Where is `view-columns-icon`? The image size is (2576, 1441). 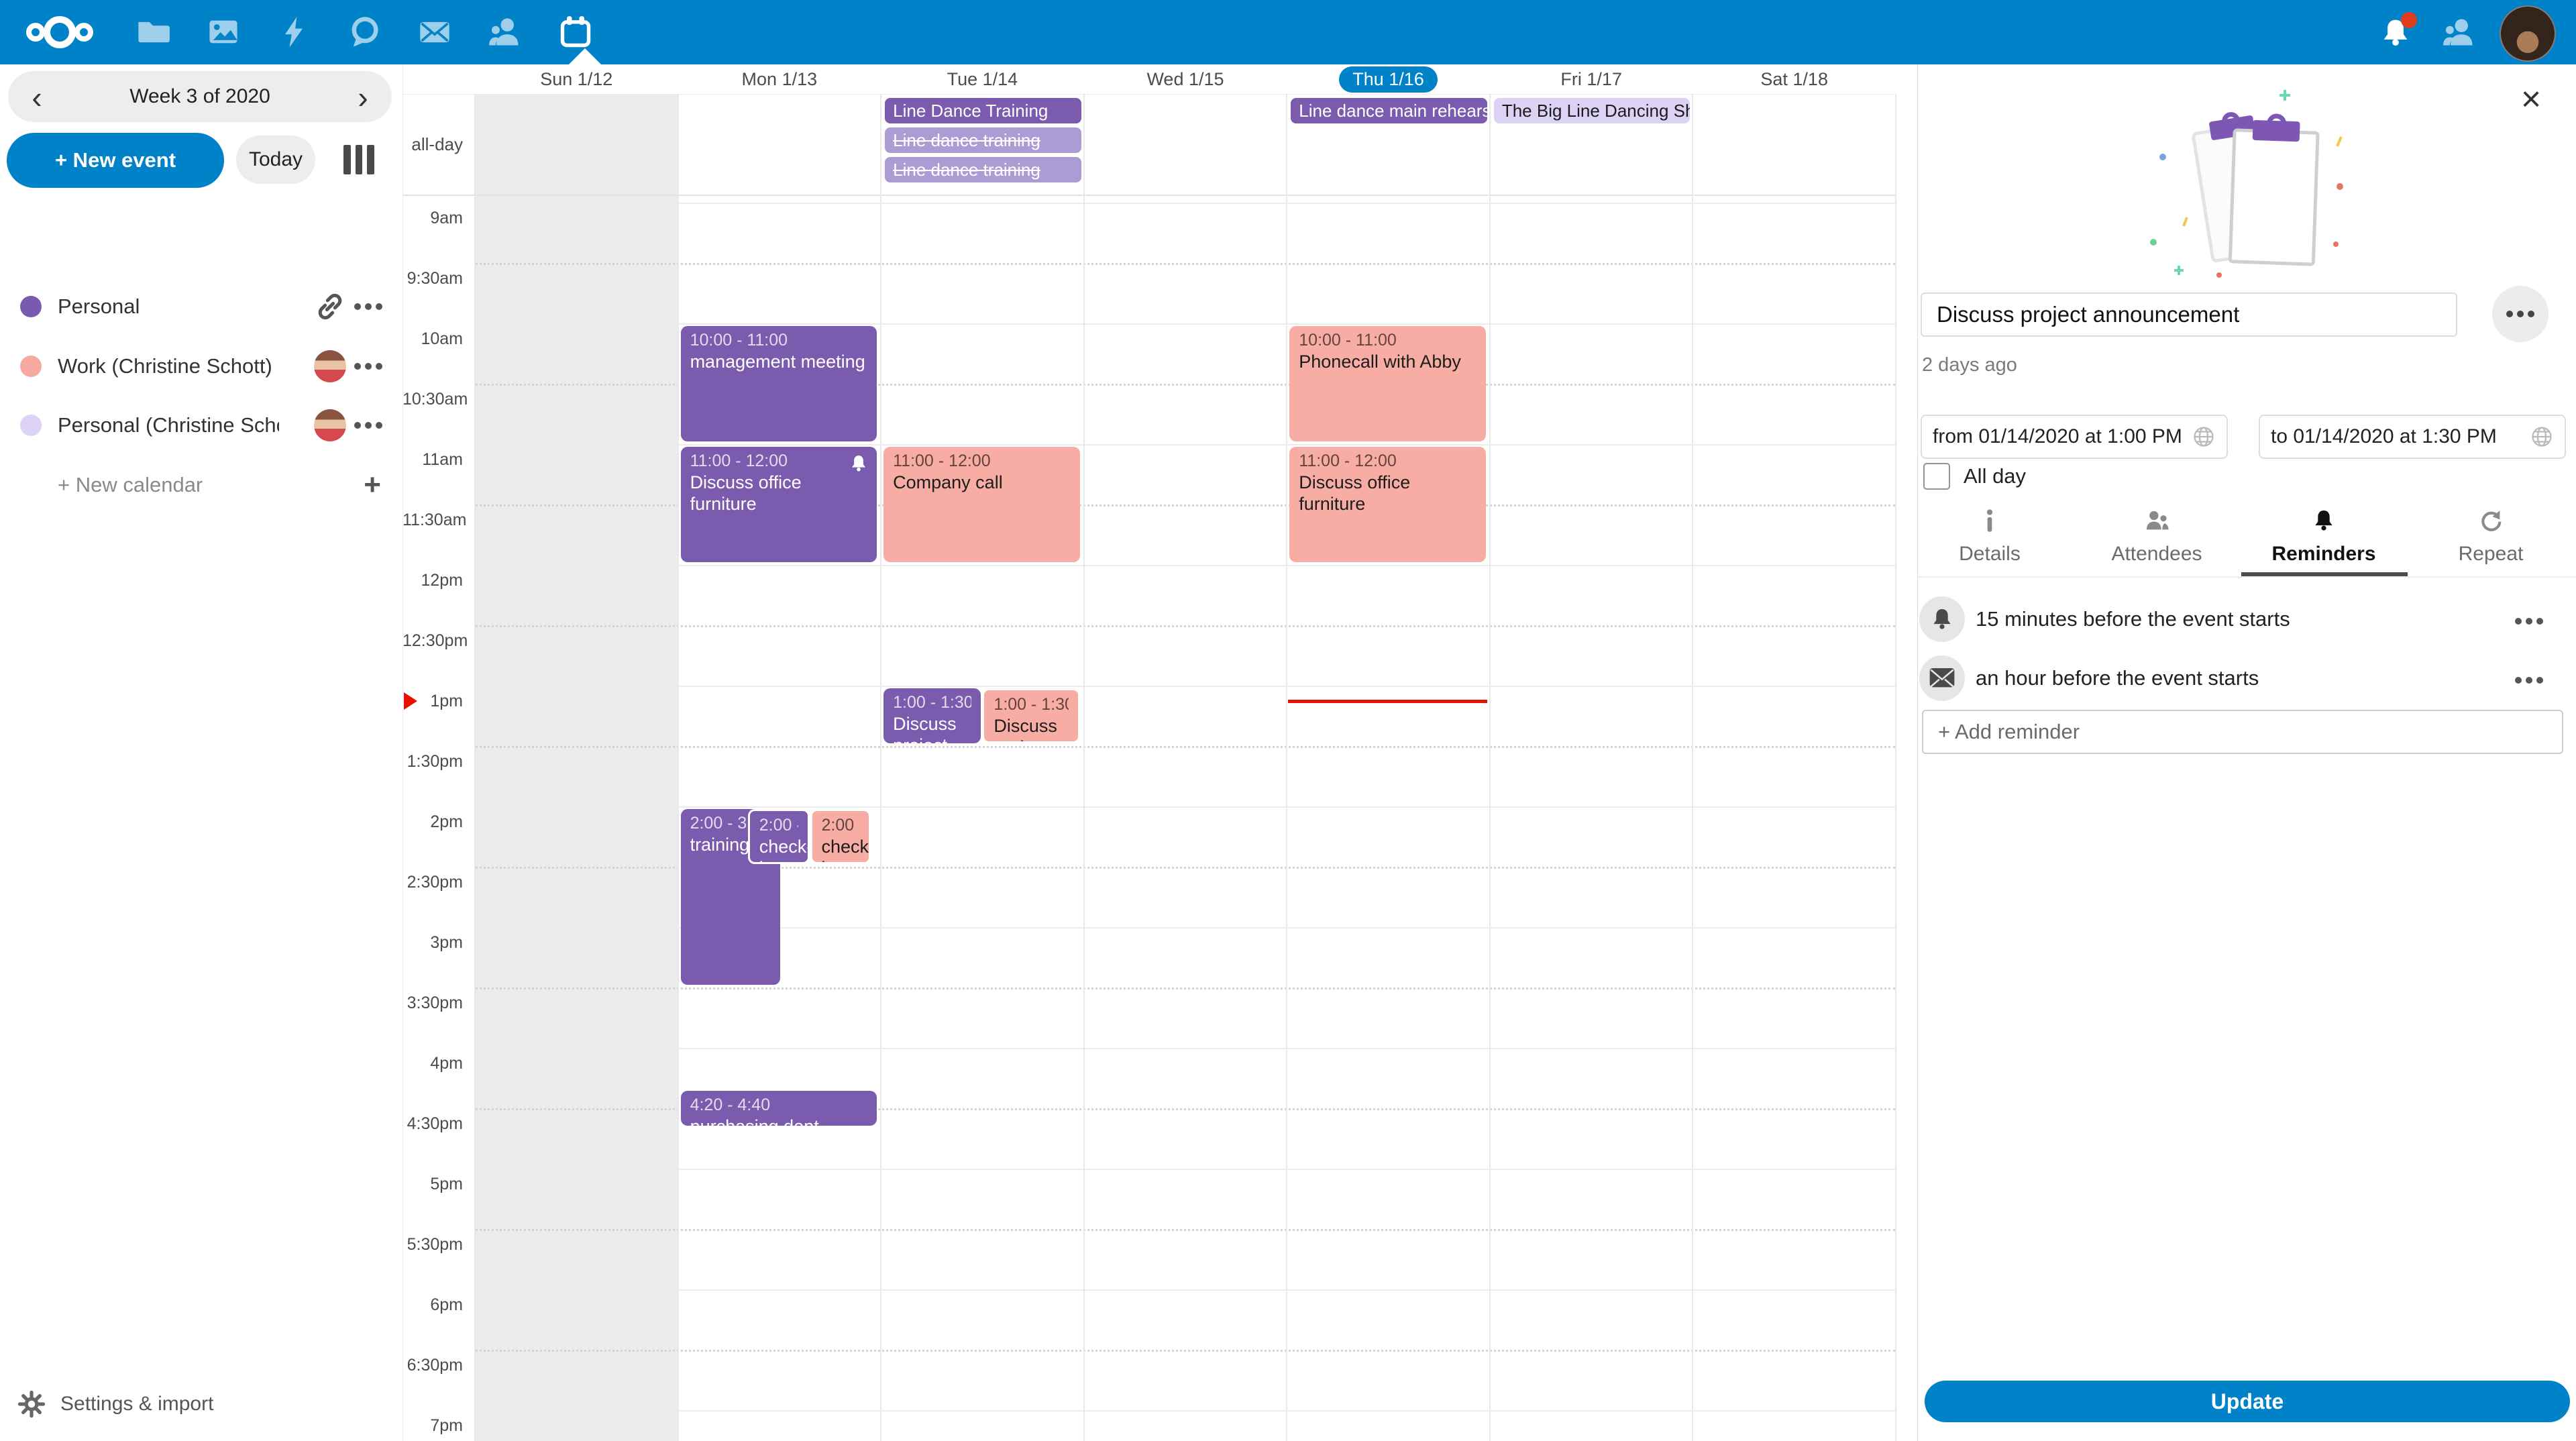
view-columns-icon is located at coordinates (359, 159).